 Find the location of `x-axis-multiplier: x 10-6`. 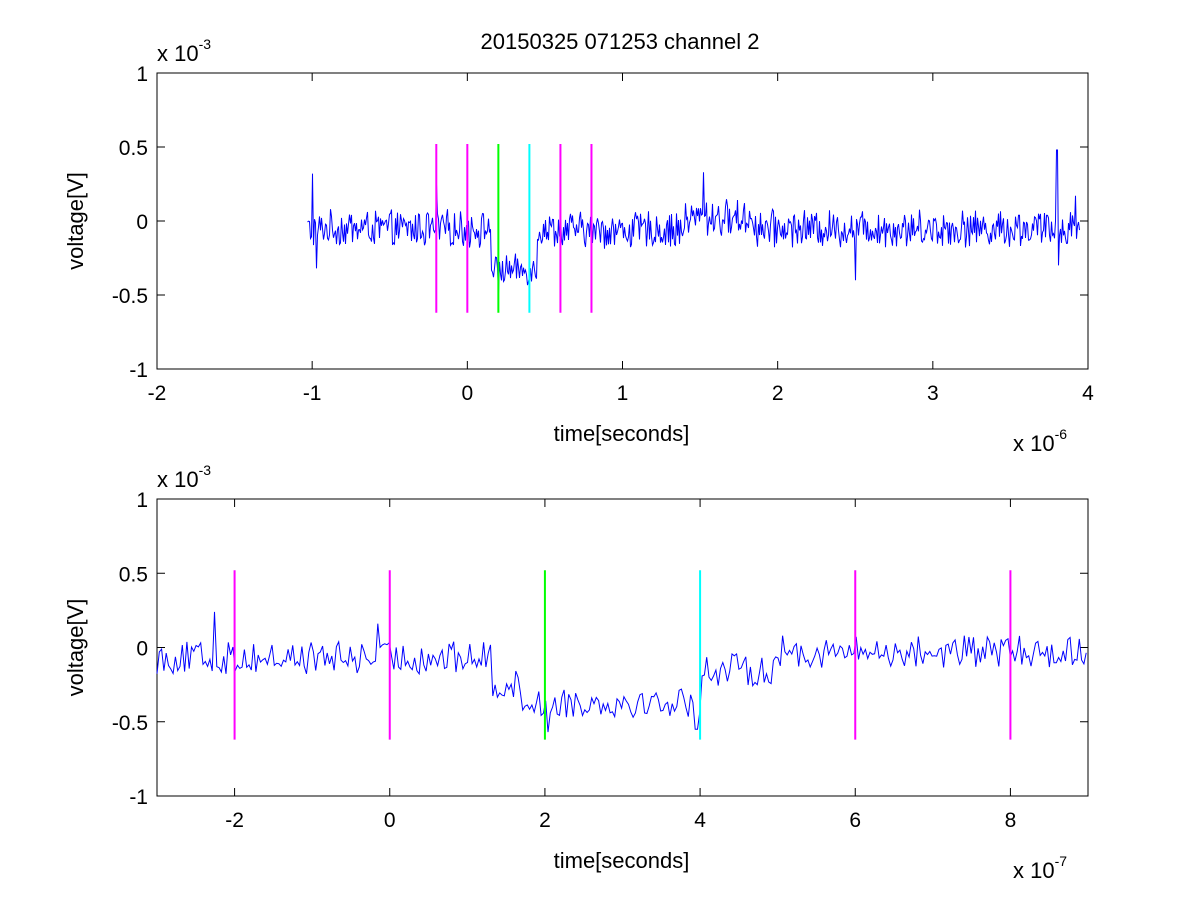

x-axis-multiplier: x 10-6 is located at coordinates (1040, 441).